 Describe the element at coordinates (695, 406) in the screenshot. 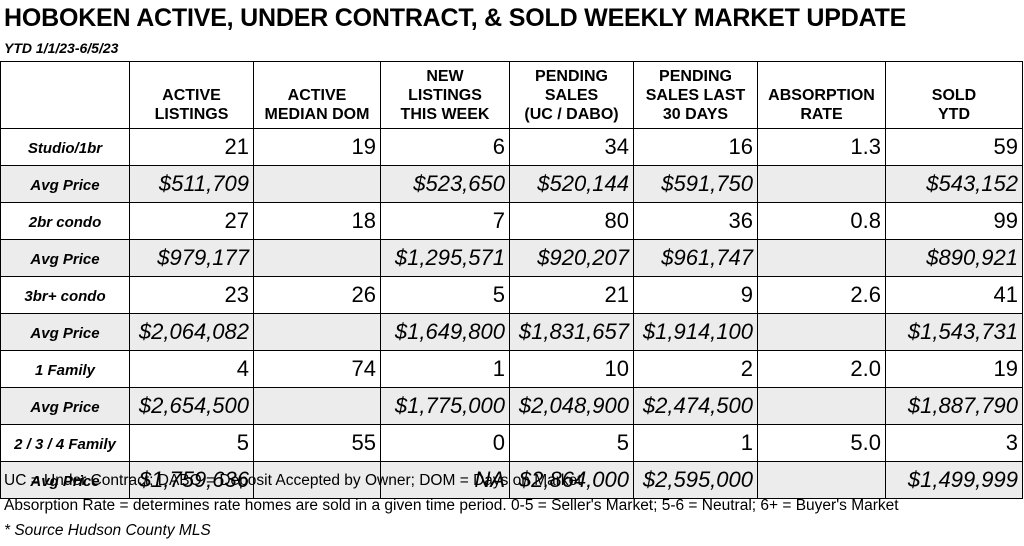

I see `table-cell: $2,474,500` at that location.